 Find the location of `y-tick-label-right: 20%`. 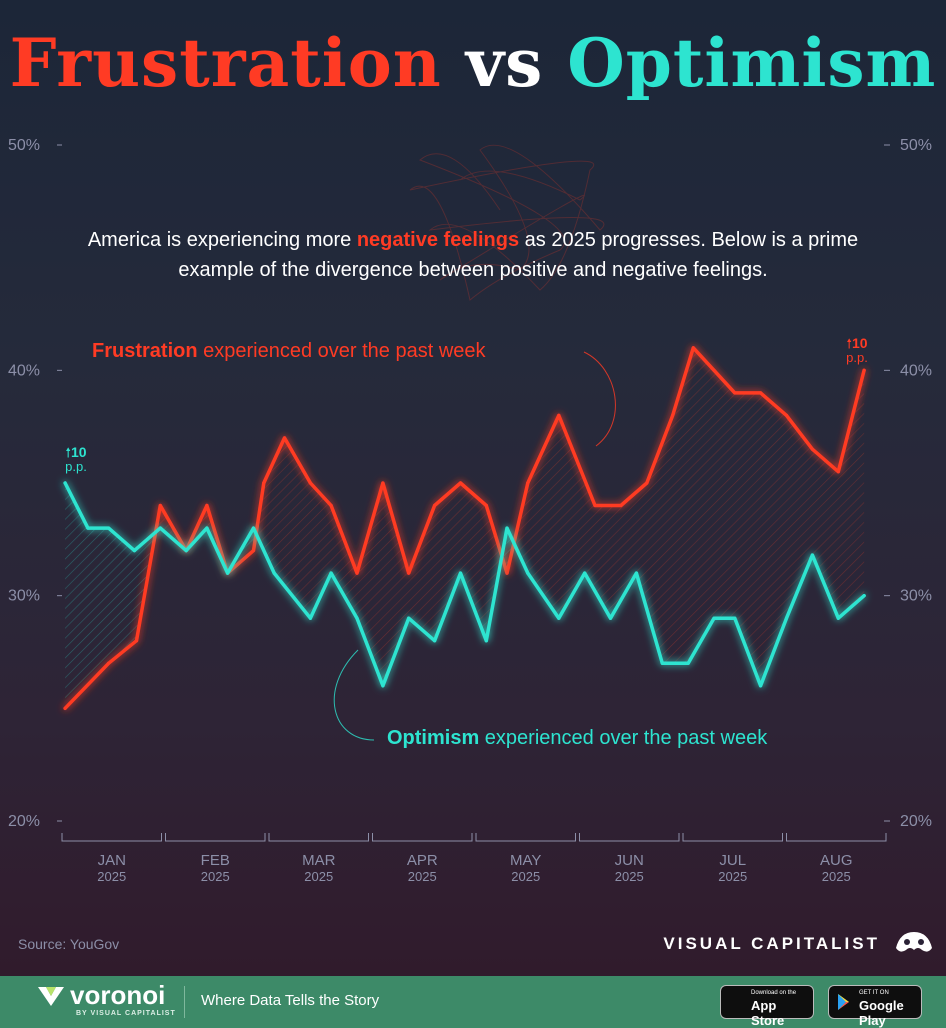

y-tick-label-right: 20% is located at coordinates (916, 821).